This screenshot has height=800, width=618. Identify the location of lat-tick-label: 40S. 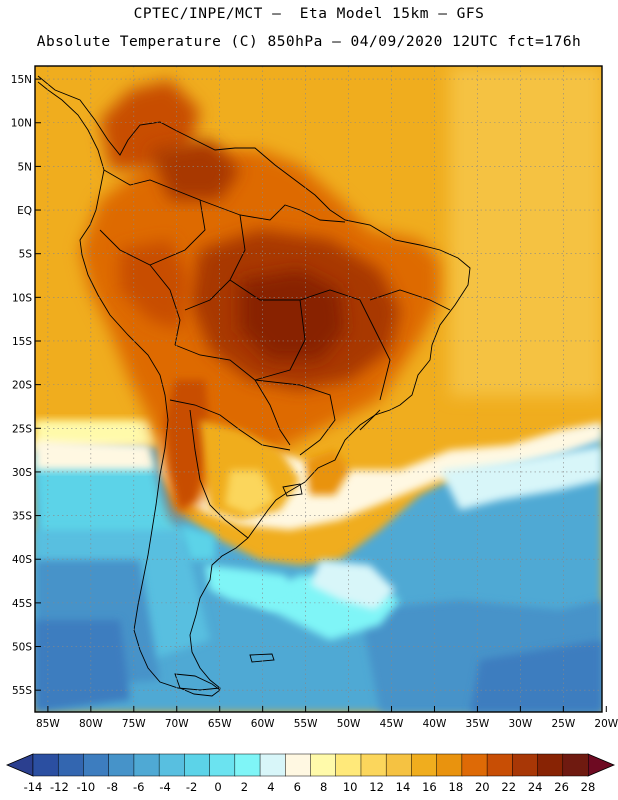
(22, 560).